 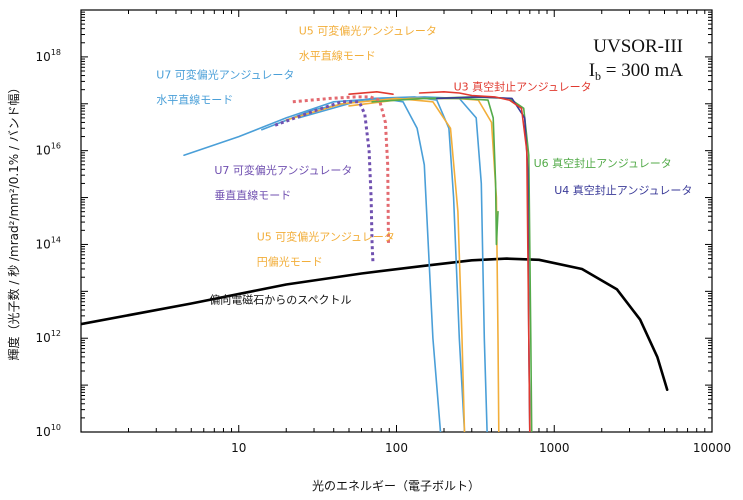 I want to click on y-tick-label: 1010, so click(x=48, y=431).